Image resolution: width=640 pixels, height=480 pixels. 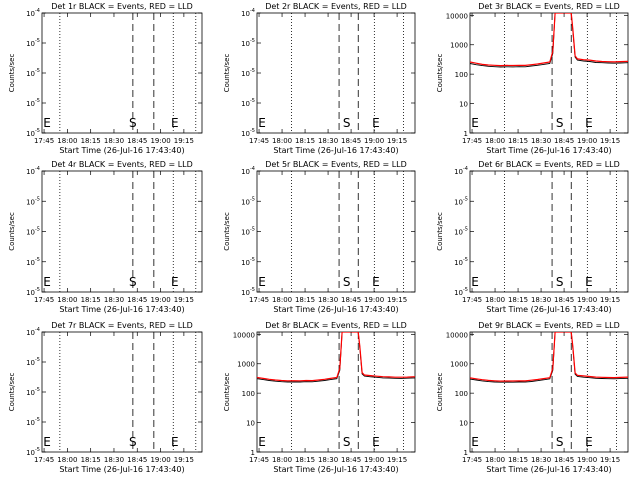 I want to click on series-group, so click(x=336, y=357).